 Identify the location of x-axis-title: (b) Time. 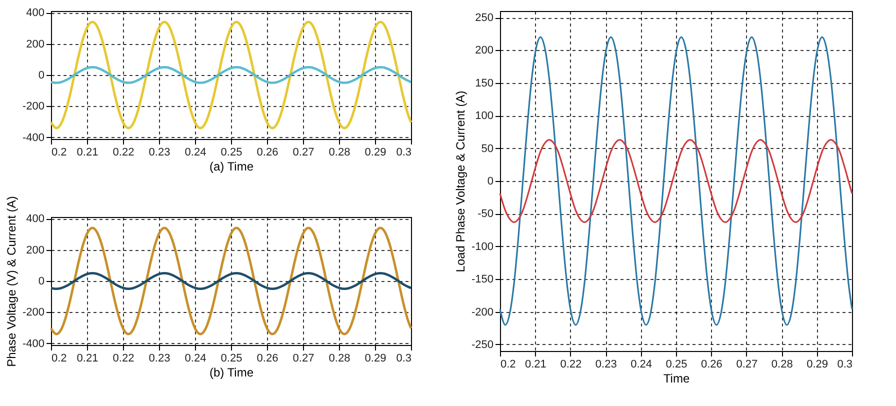
(231, 373).